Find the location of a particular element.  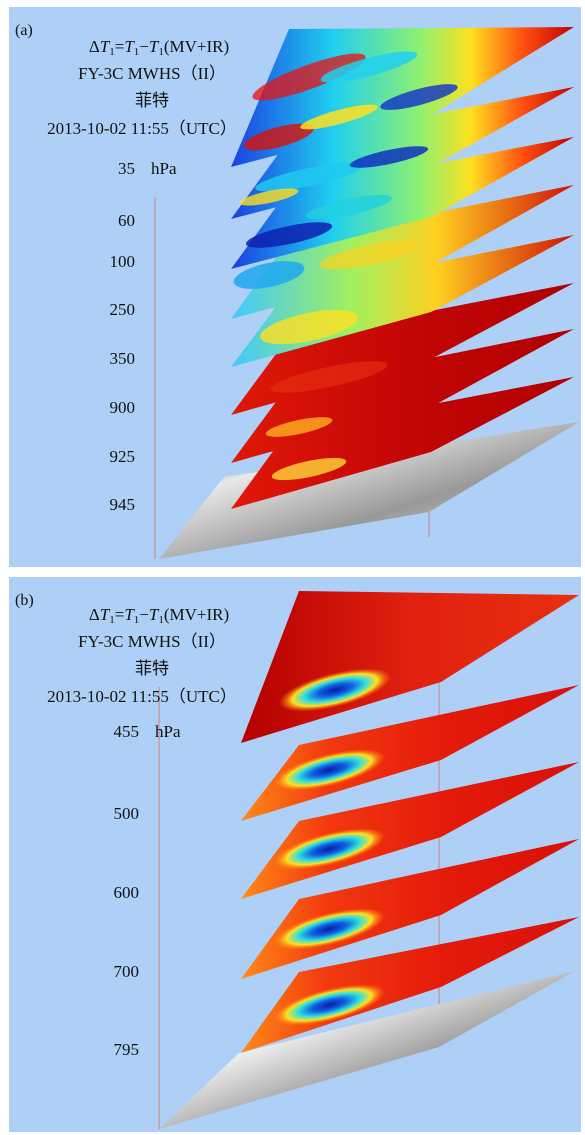

level-label: 350 is located at coordinates (122, 358).